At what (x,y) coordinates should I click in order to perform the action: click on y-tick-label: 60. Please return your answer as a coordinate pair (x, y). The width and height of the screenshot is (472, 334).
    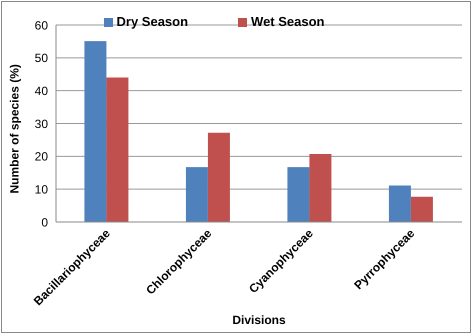
    Looking at the image, I should click on (41, 25).